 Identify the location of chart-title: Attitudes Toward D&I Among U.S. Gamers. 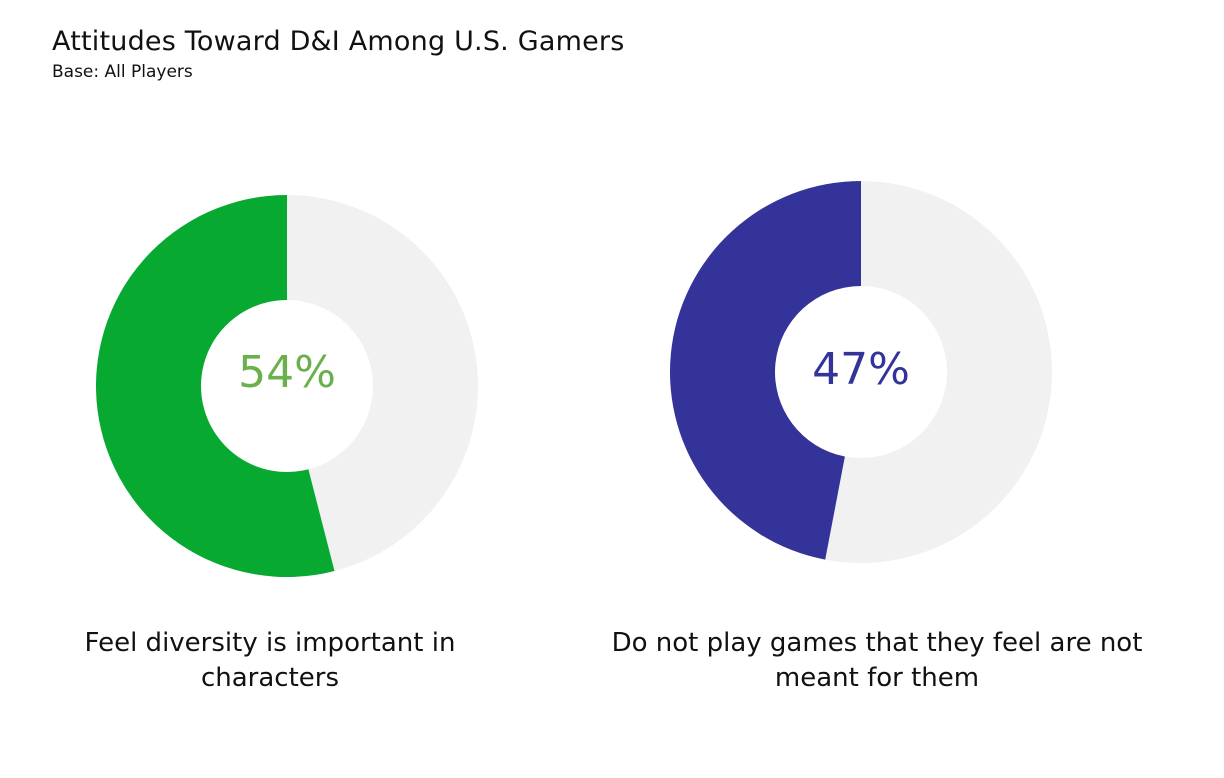
(338, 41).